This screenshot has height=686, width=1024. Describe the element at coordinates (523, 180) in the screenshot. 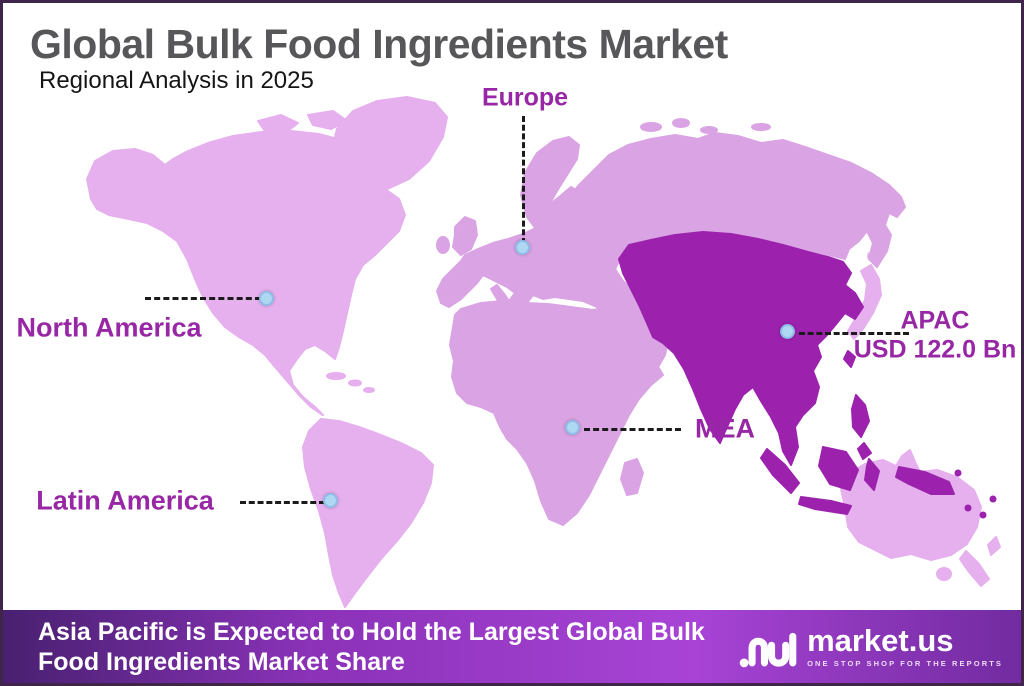

I see `europe-leader-line` at that location.